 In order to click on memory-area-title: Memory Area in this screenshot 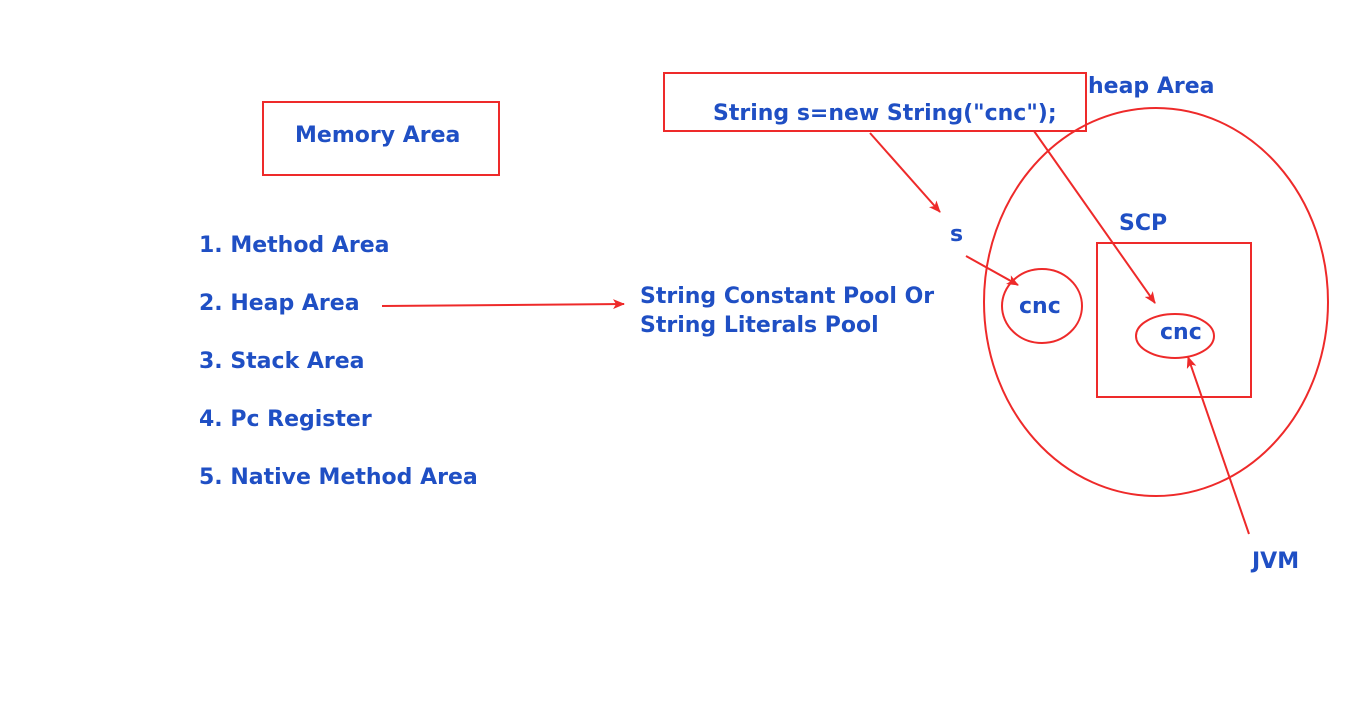, I will do `click(378, 135)`.